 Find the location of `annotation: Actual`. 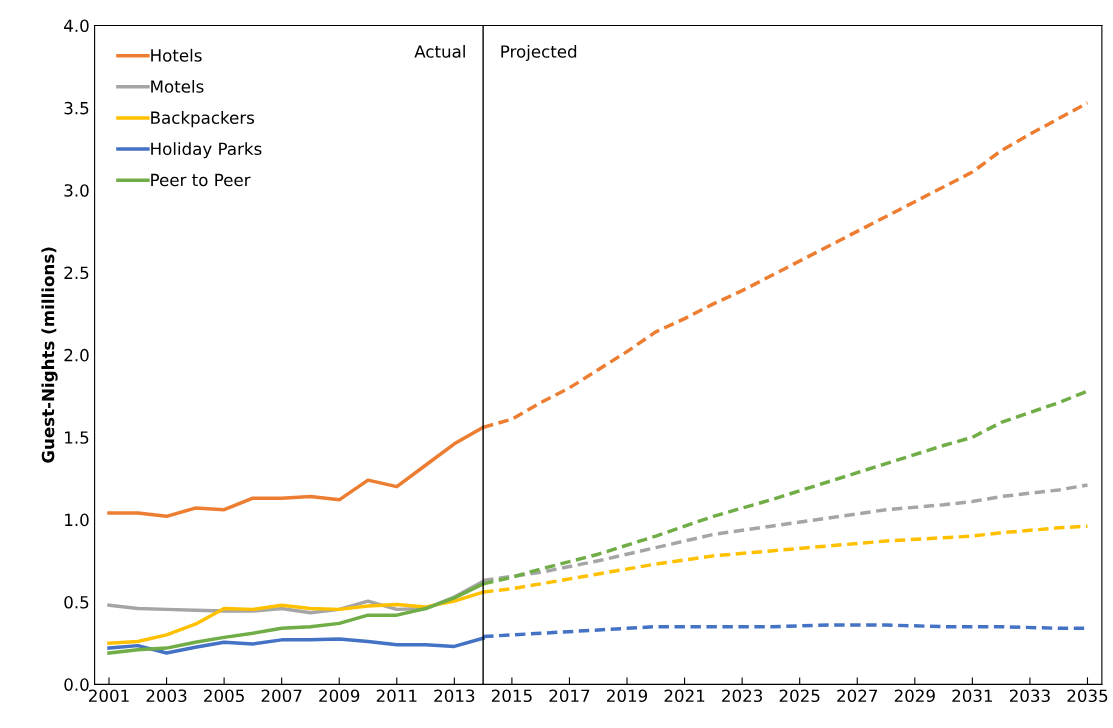

annotation: Actual is located at coordinates (439, 51).